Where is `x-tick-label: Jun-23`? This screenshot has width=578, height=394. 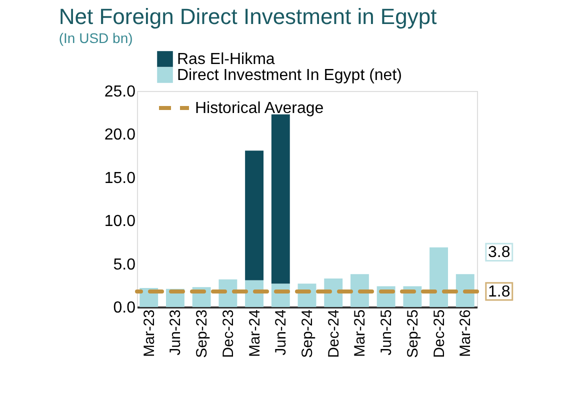
x-tick-label: Jun-23 is located at coordinates (175, 333).